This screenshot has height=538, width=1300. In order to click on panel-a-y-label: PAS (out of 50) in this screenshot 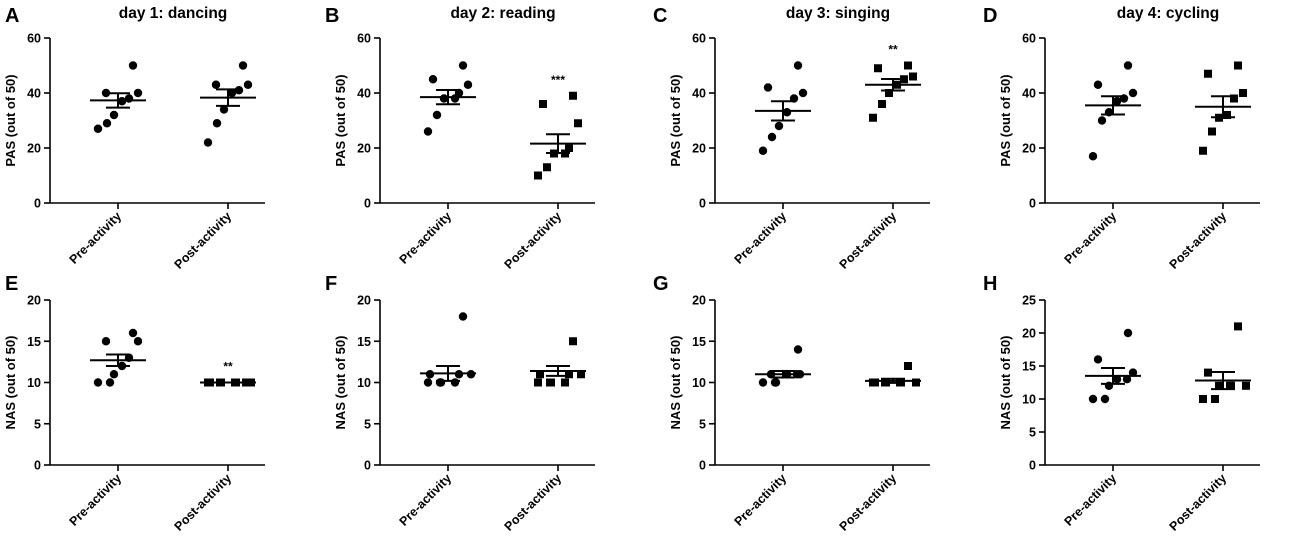, I will do `click(10, 120)`.